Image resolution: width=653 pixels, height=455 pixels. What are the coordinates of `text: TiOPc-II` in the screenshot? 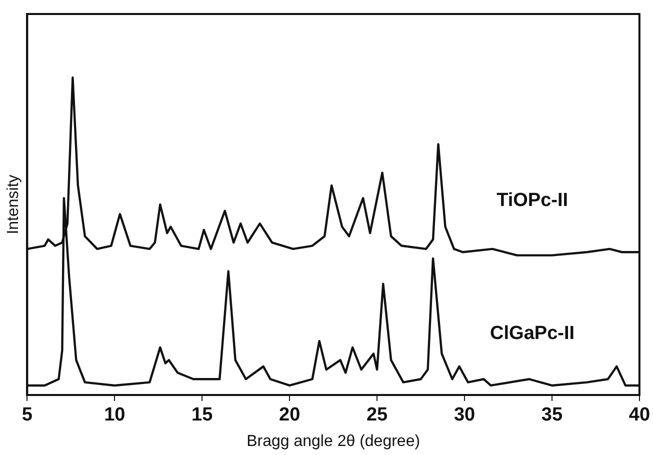 It's located at (532, 200).